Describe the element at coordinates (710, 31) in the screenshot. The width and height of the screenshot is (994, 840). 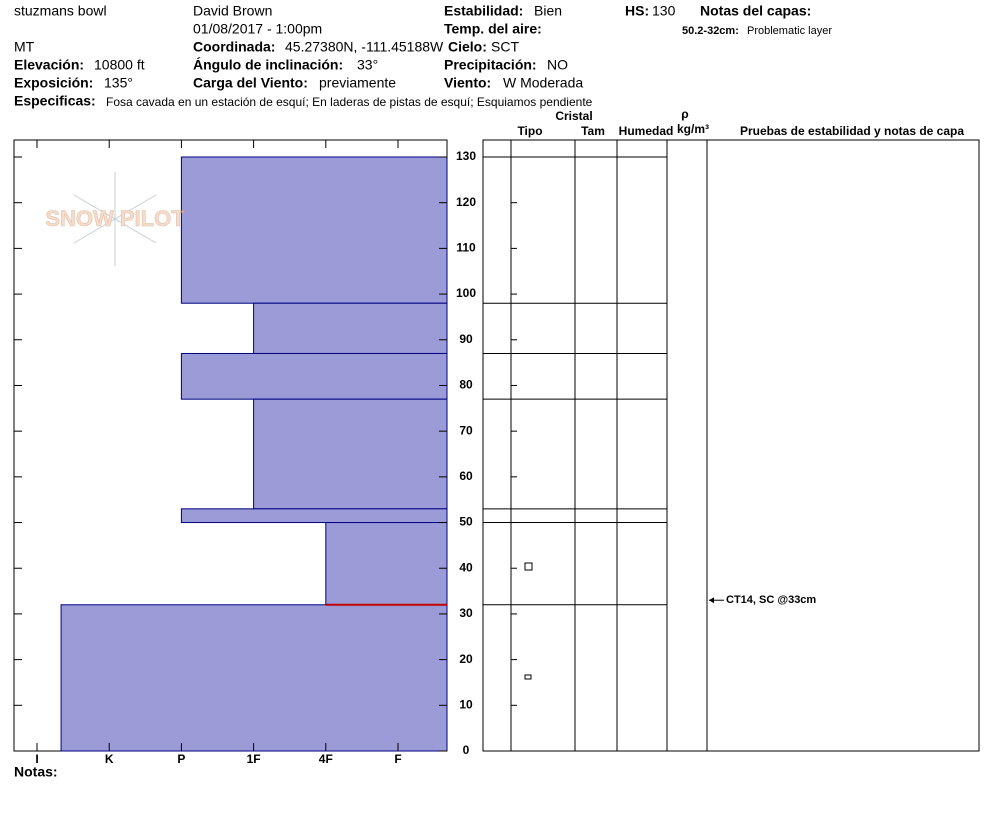
I see `label: 50.2-32cm:` at that location.